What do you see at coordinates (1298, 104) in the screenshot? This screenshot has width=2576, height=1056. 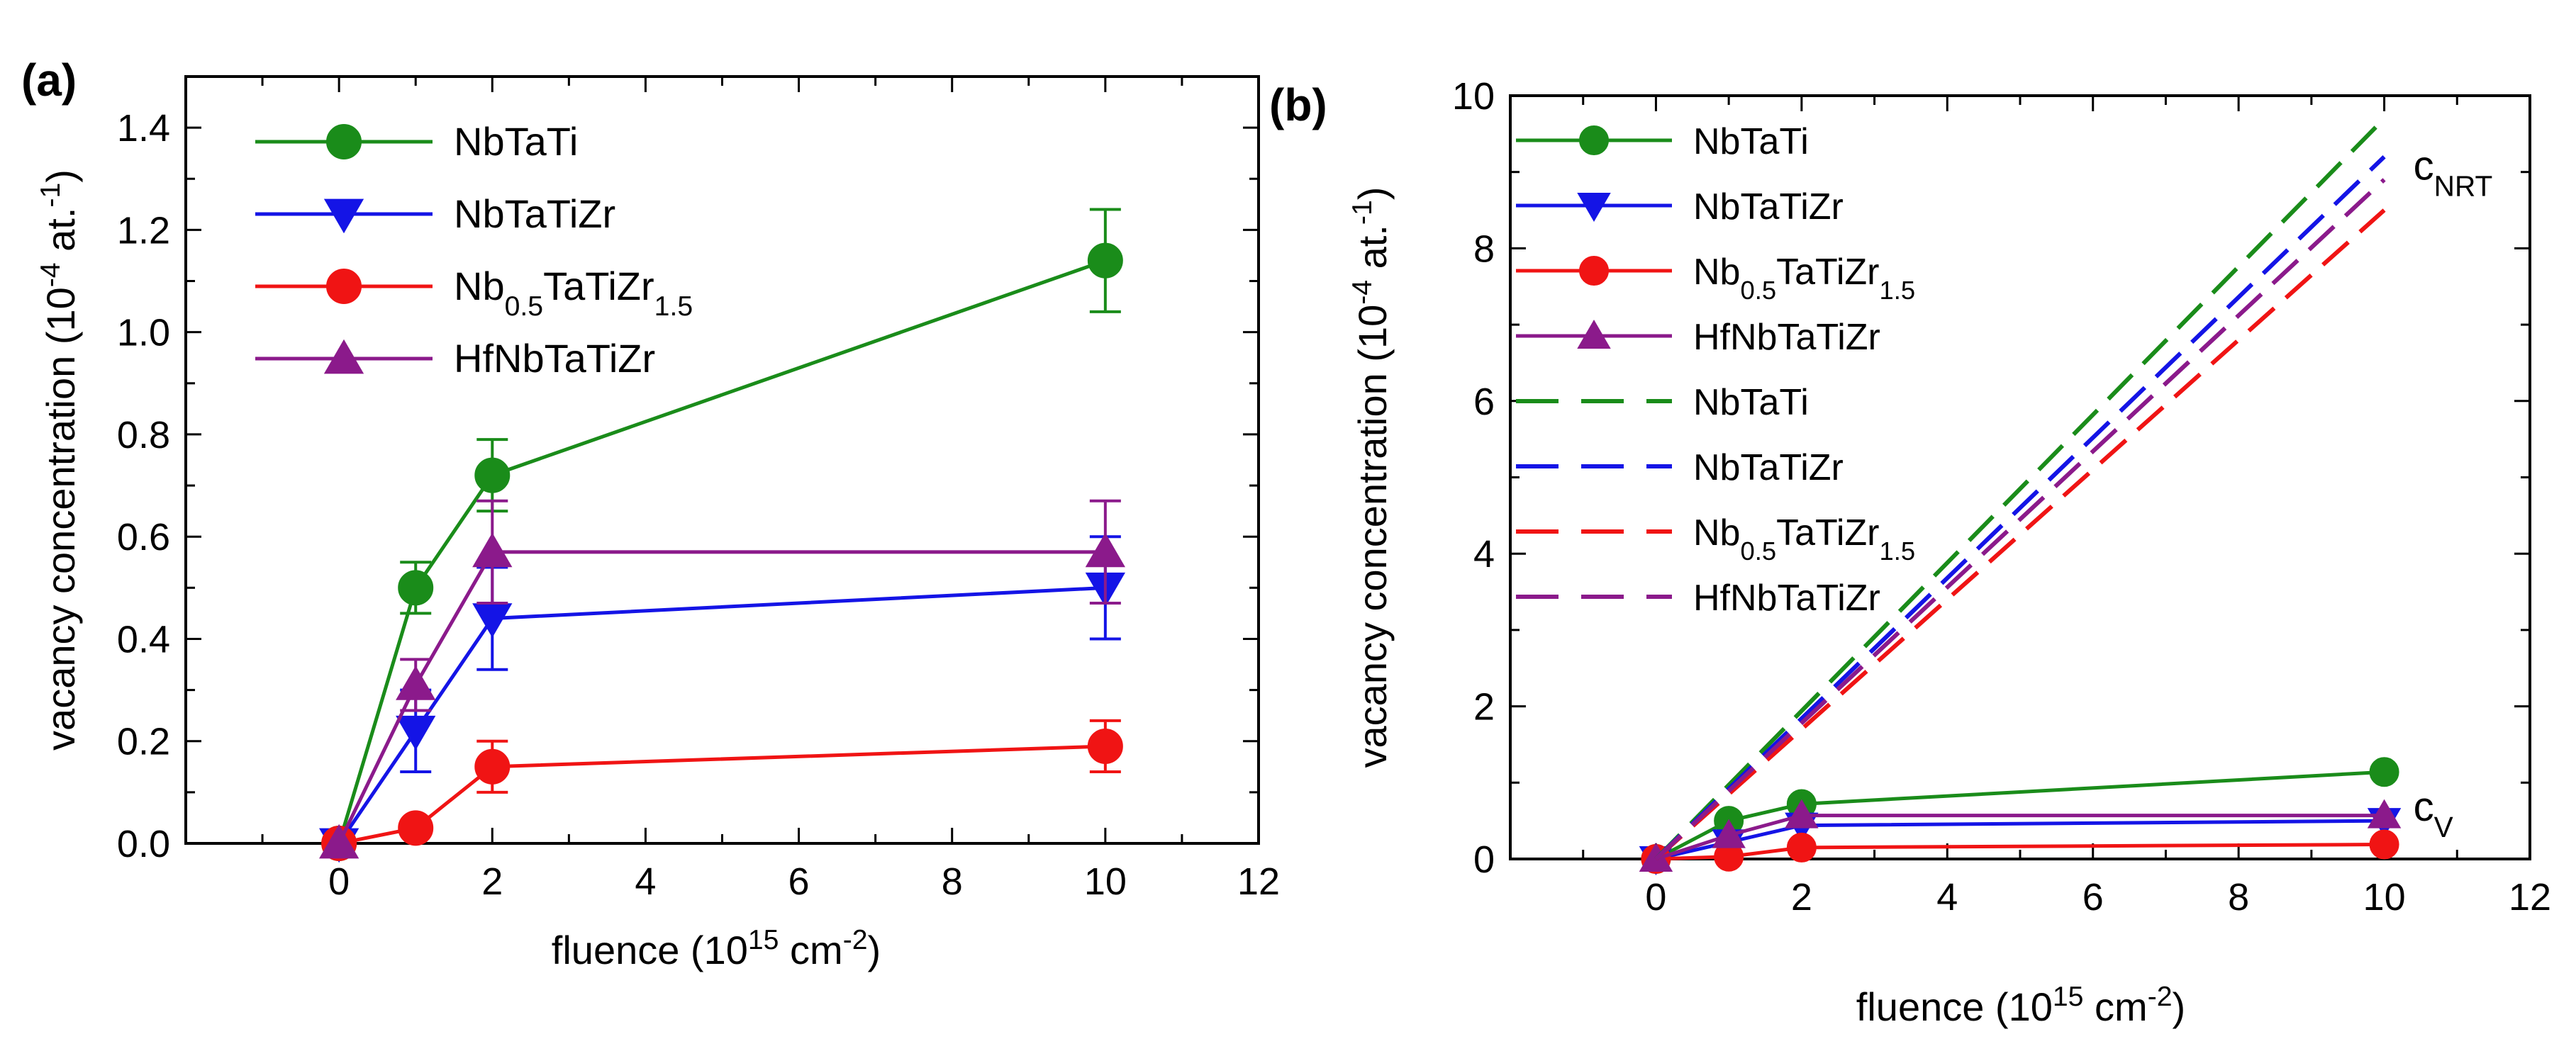 I see `panel-label: (b)` at bounding box center [1298, 104].